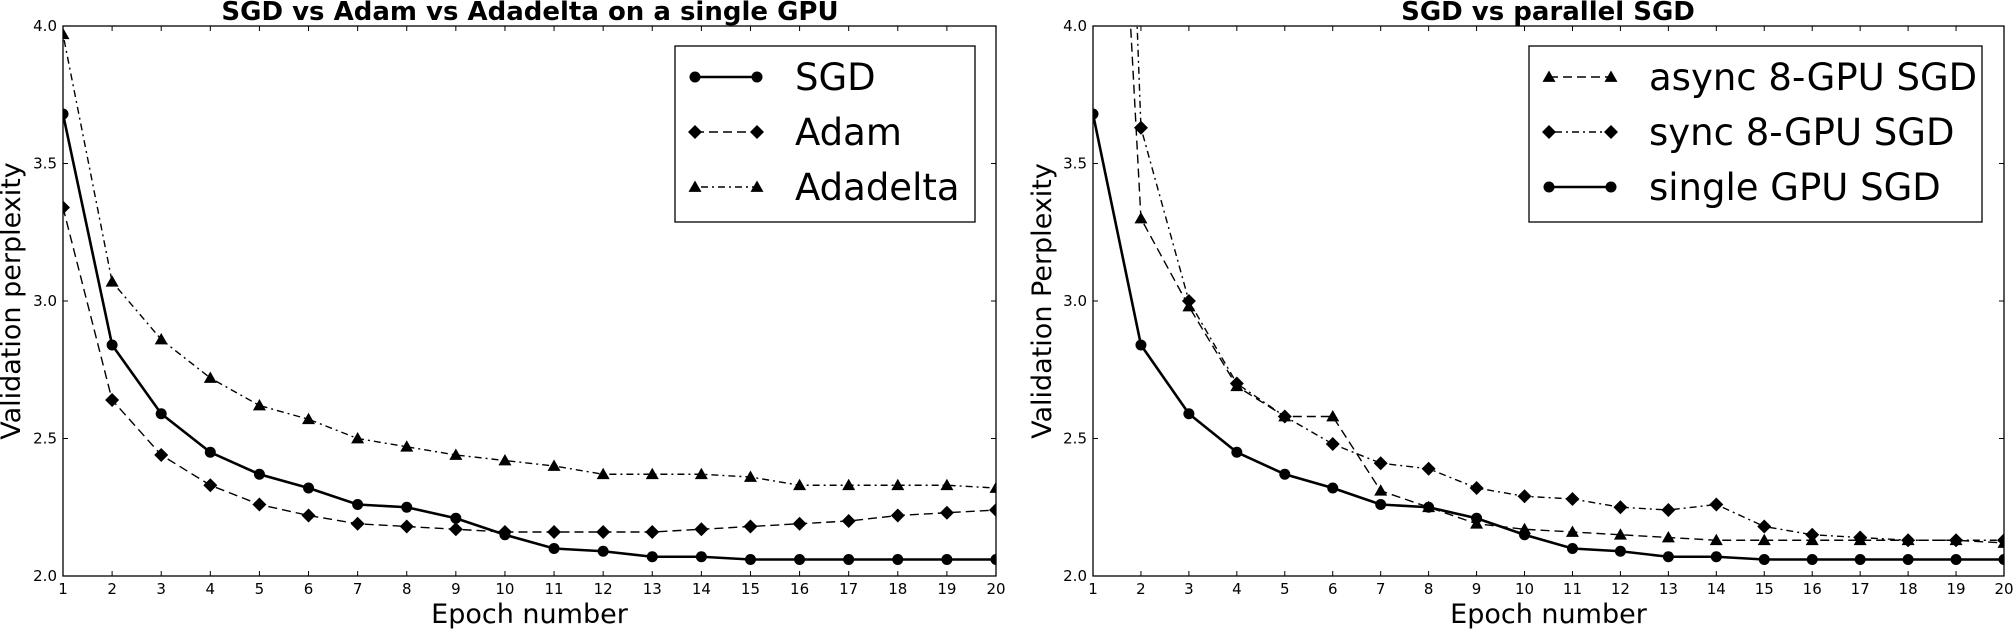  Describe the element at coordinates (13, 301) in the screenshot. I see `y-axis-label: Validation perplexity` at that location.